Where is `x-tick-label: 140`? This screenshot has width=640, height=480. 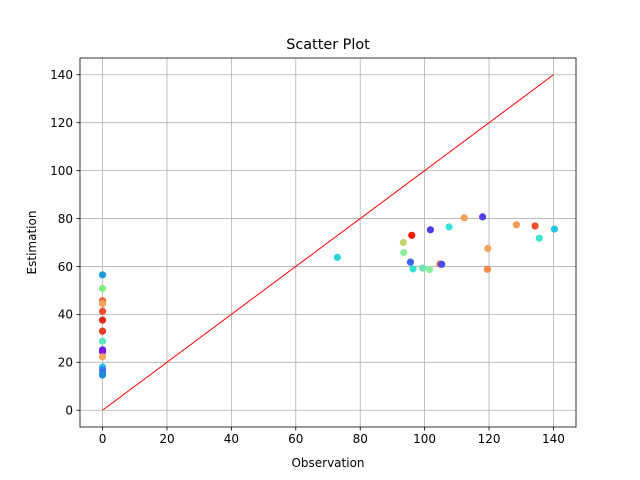
x-tick-label: 140 is located at coordinates (553, 439).